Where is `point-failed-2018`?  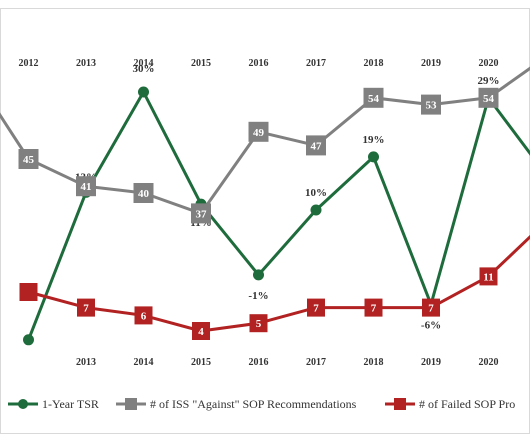
point-failed-2018 is located at coordinates (373, 307).